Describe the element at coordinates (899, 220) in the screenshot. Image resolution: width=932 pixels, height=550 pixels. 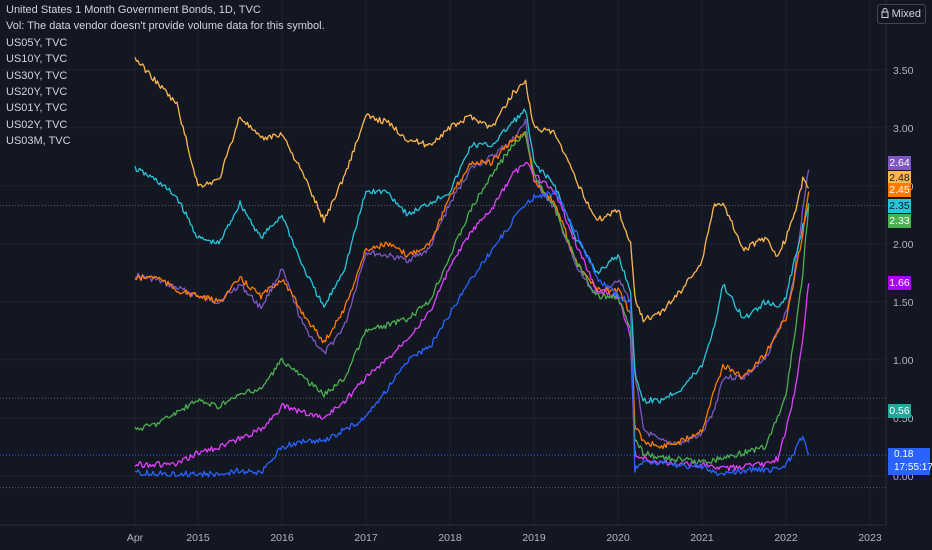
I see `price-tag: 2.33` at that location.